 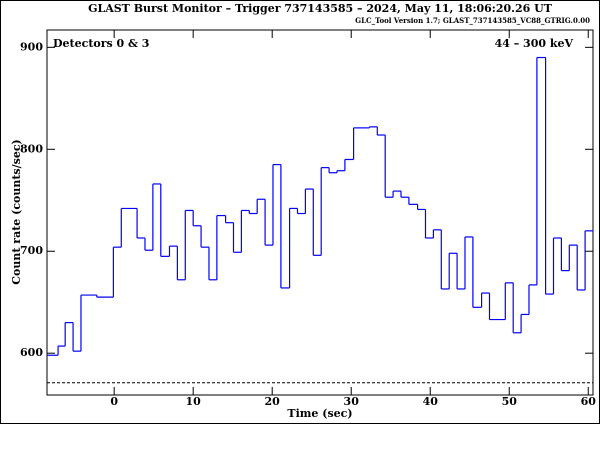 I want to click on x-tick-label: 20, so click(x=273, y=401).